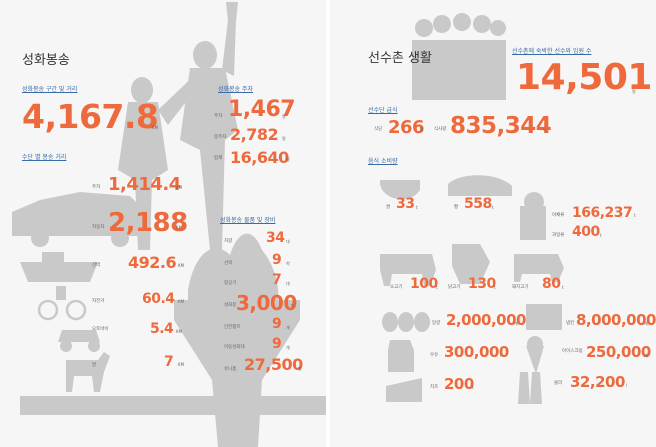 The height and width of the screenshot is (447, 656). What do you see at coordinates (437, 287) in the screenshot?
I see `food-unit-beef: t` at bounding box center [437, 287].